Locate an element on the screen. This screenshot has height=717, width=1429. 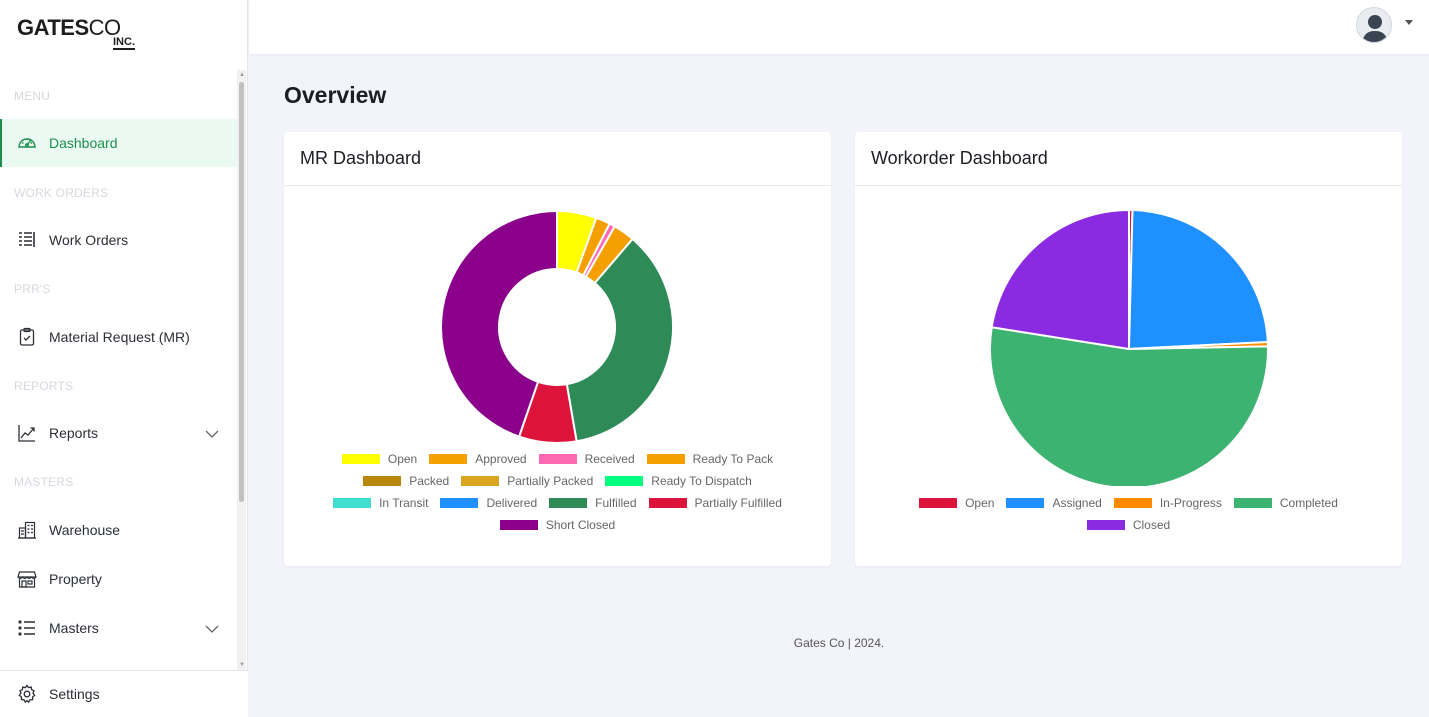
workorder-slice-assigned is located at coordinates (1198, 280).